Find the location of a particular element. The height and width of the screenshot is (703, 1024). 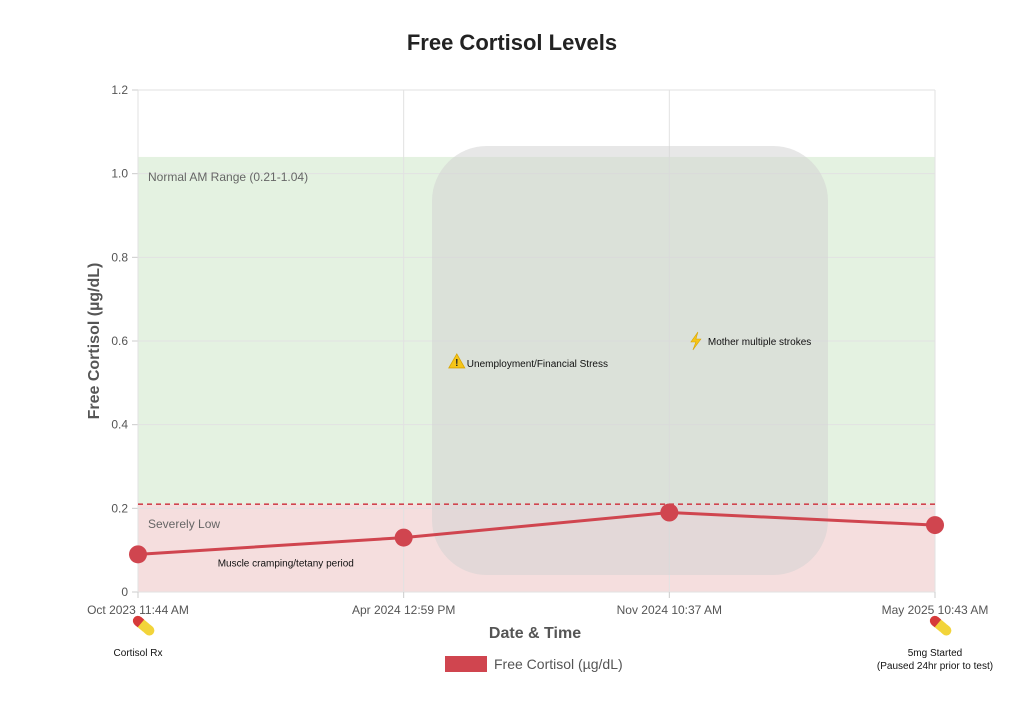

medication-label: (Paused 24hr prior to test) is located at coordinates (935, 666).